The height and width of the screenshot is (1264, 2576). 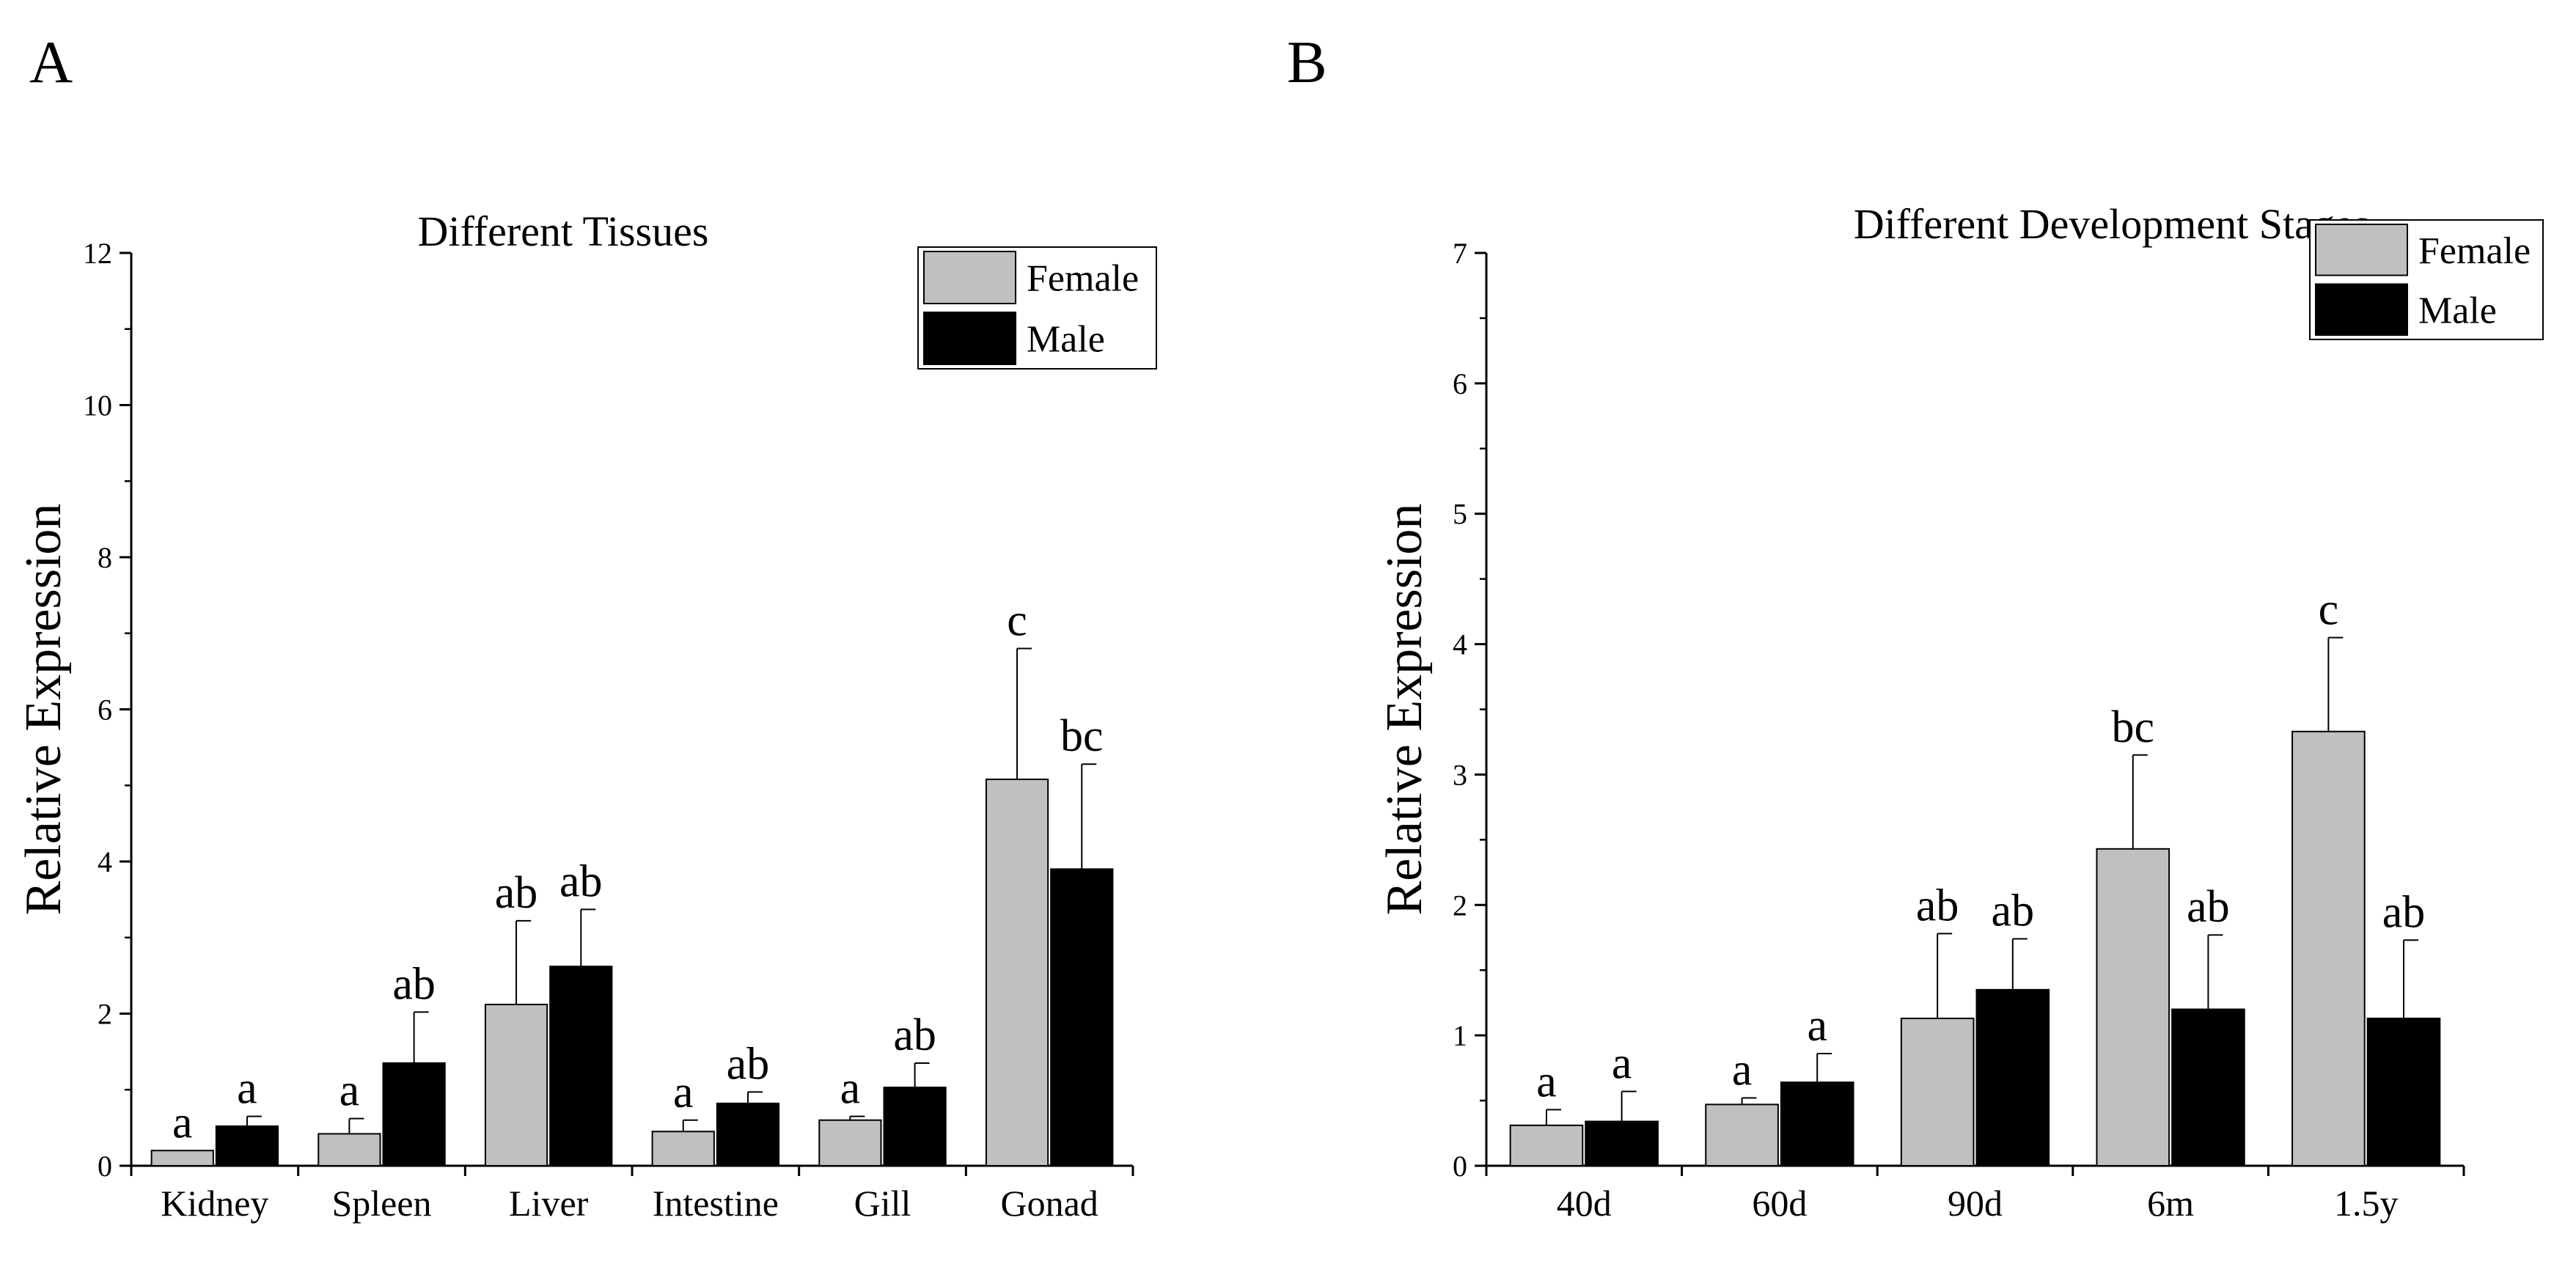 I want to click on x-tick-label: Spleen, so click(x=381, y=1203).